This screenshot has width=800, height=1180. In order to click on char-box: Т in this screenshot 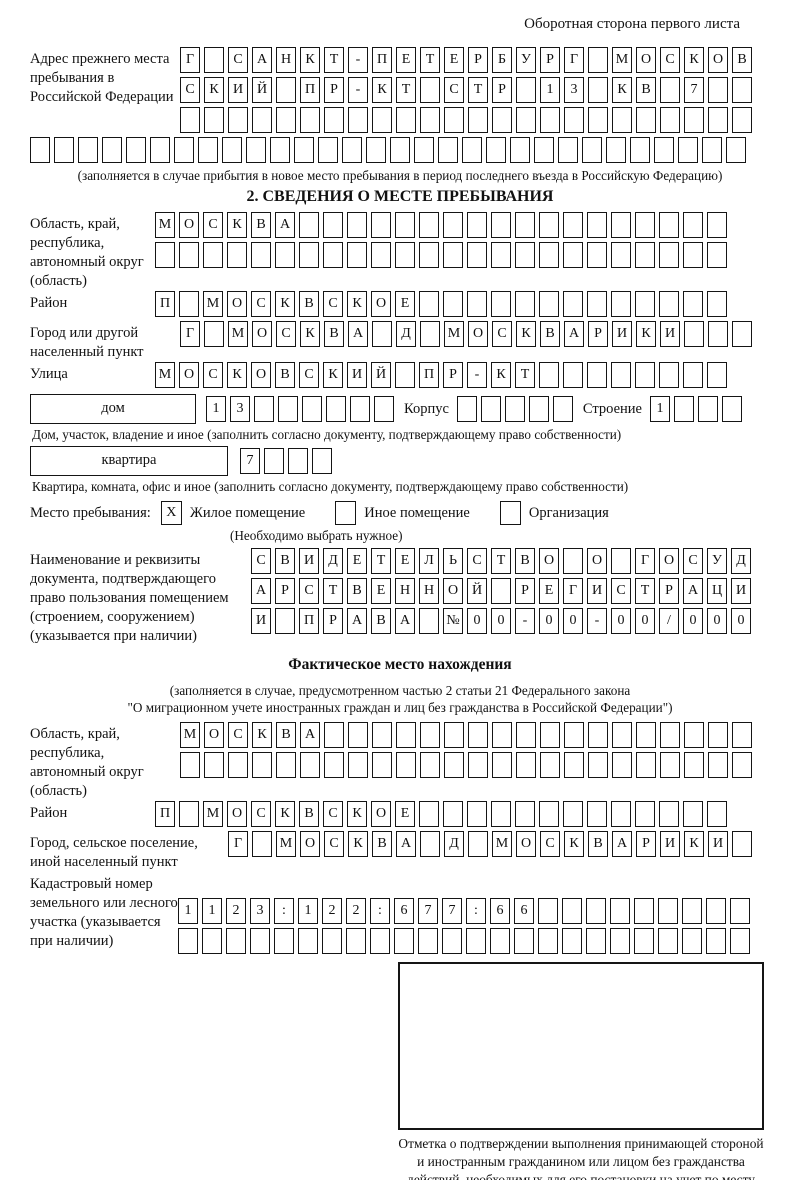, I will do `click(478, 90)`.